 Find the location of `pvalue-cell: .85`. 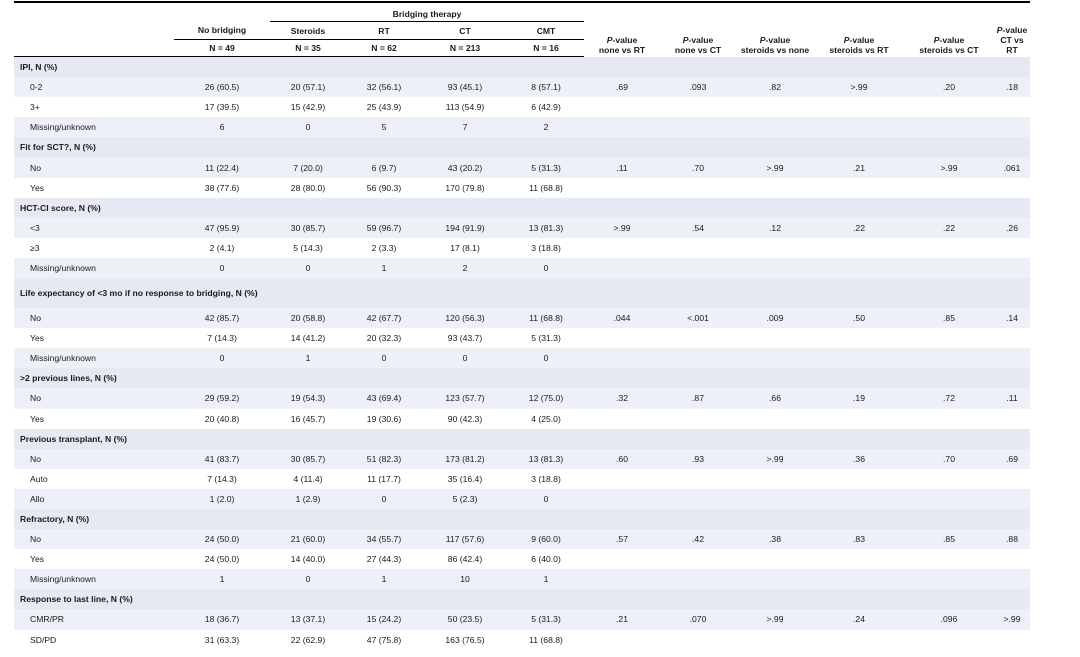

pvalue-cell: .85 is located at coordinates (949, 539).